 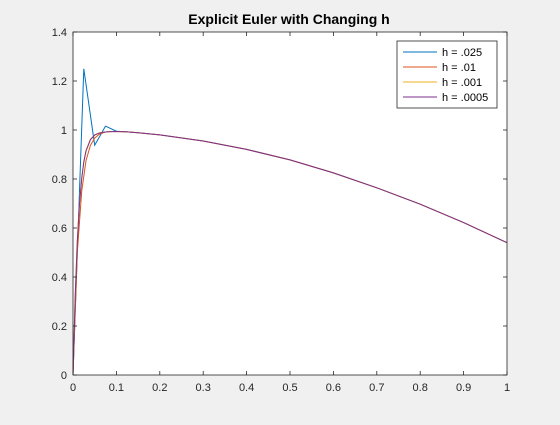 I want to click on legend-label-4: h = .0005, so click(x=465, y=98).